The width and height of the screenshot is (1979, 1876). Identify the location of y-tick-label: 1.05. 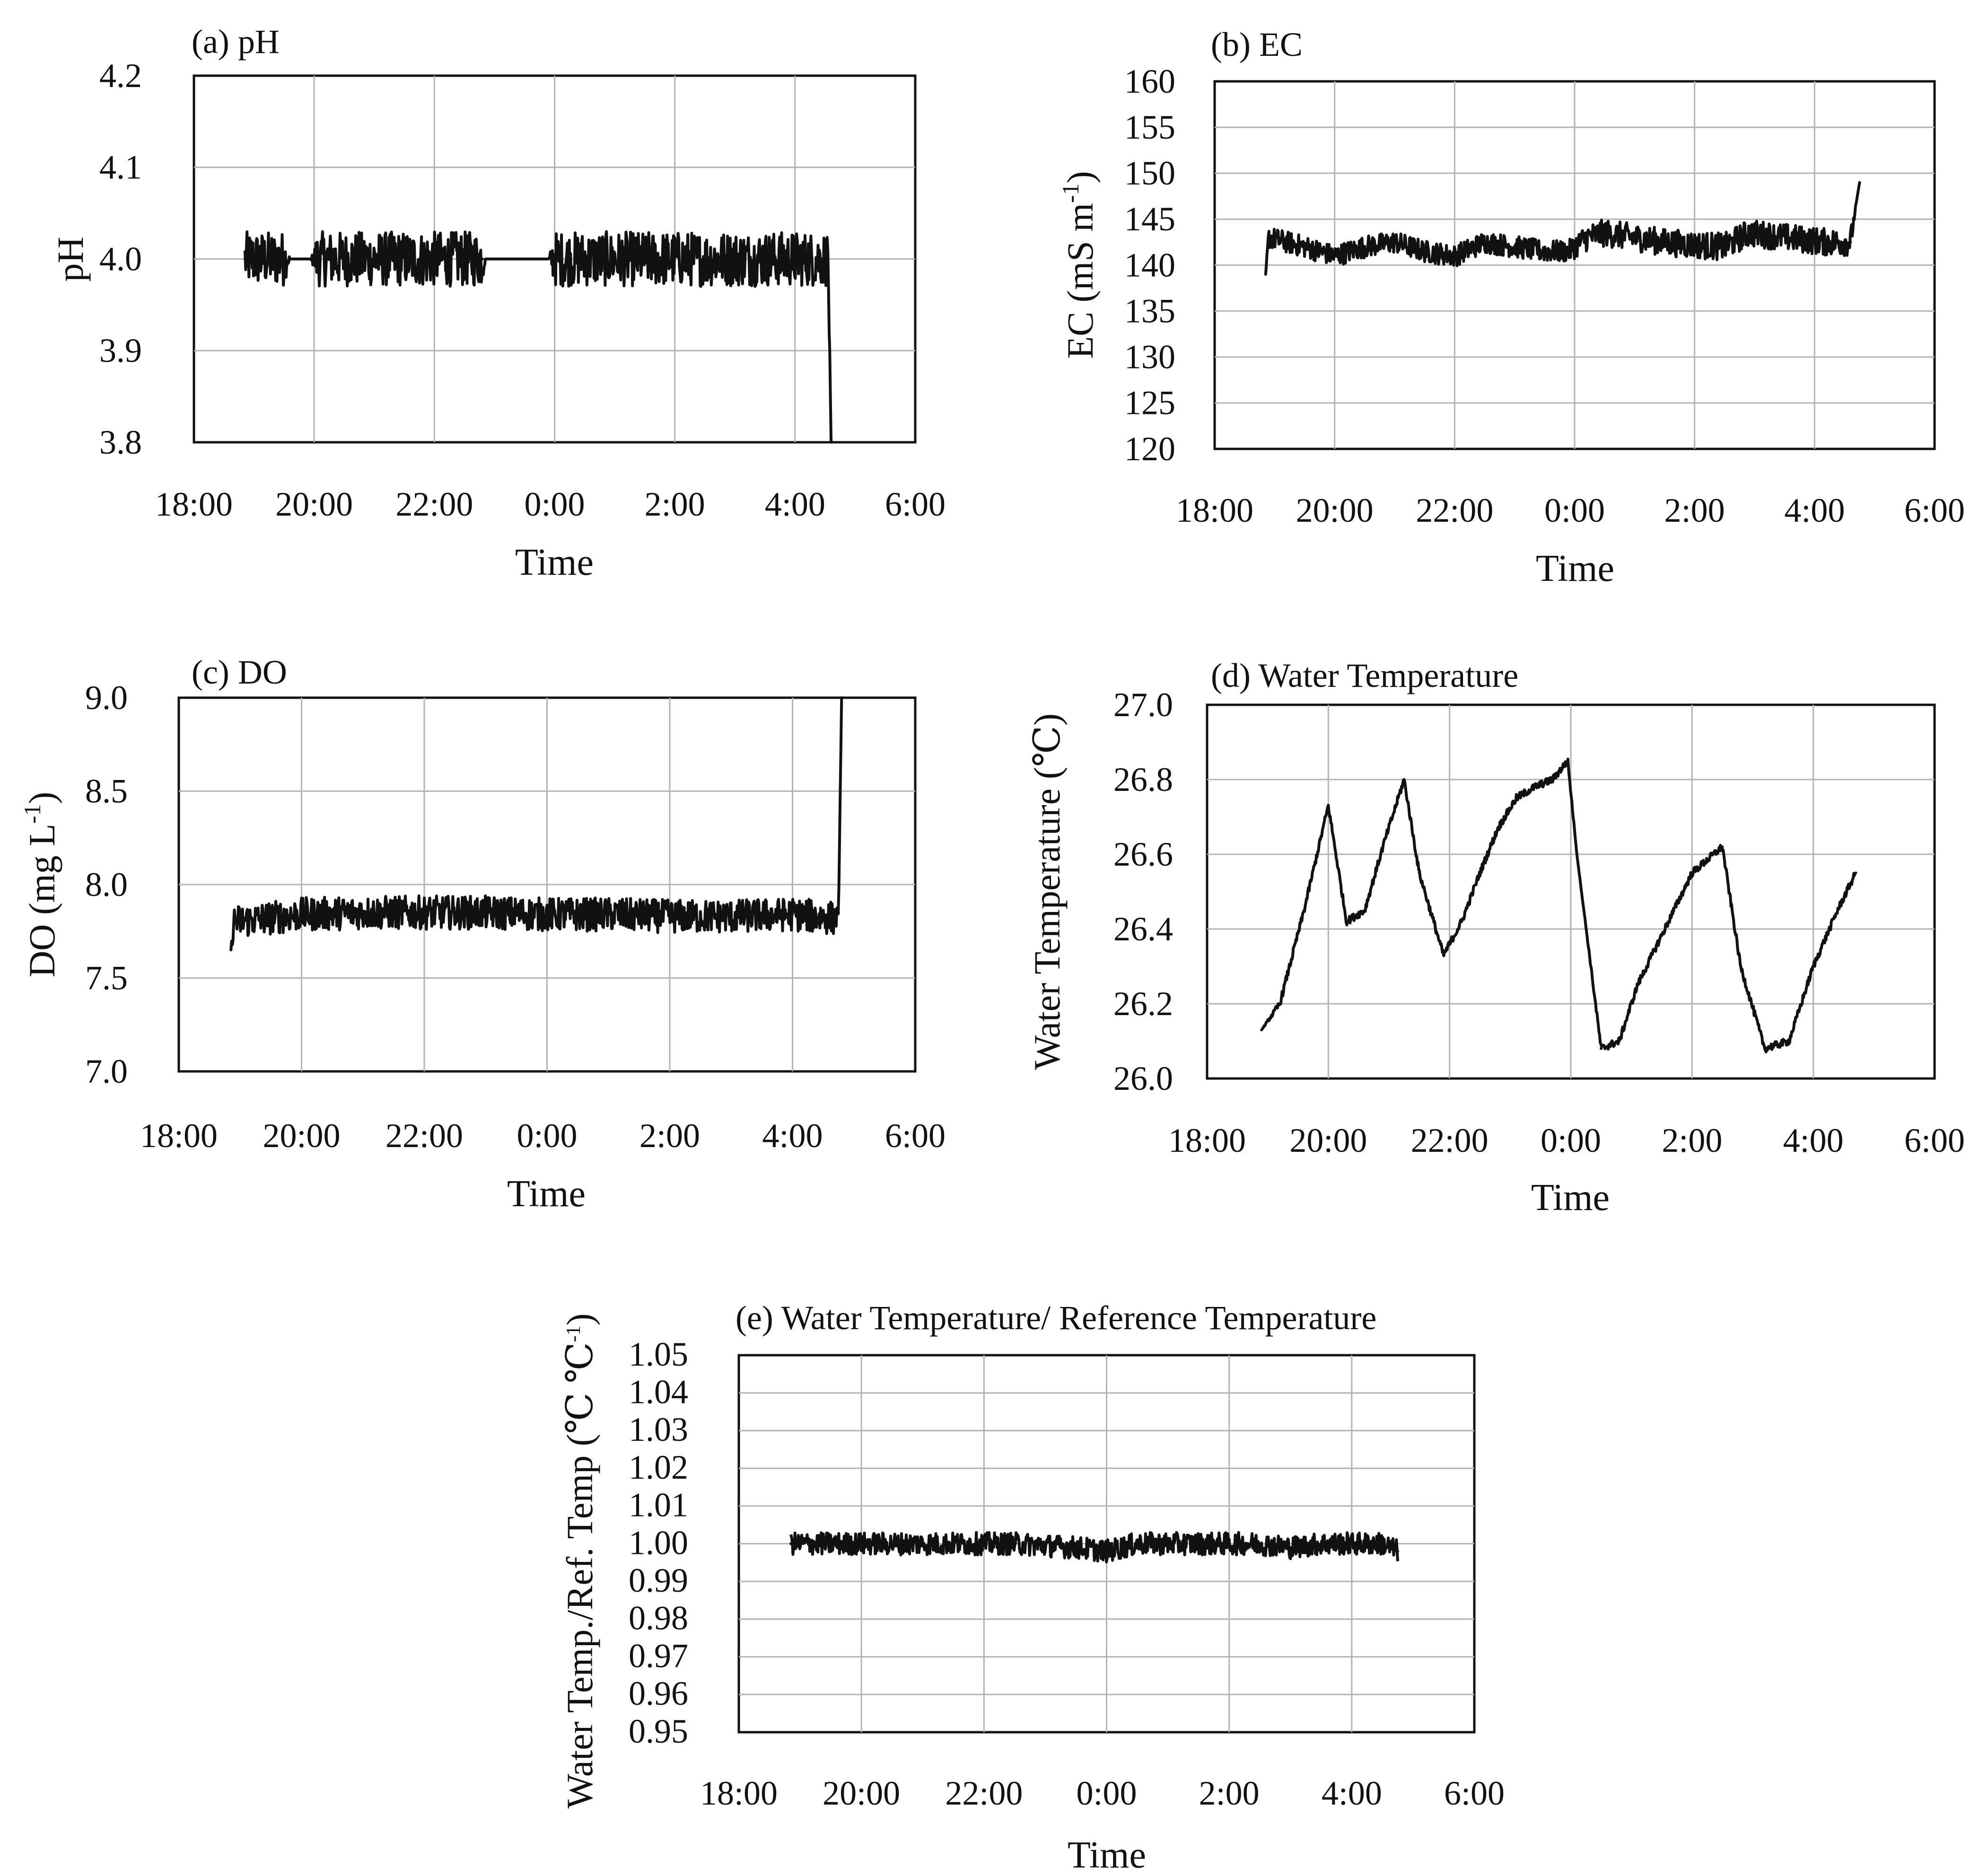
(658, 1354).